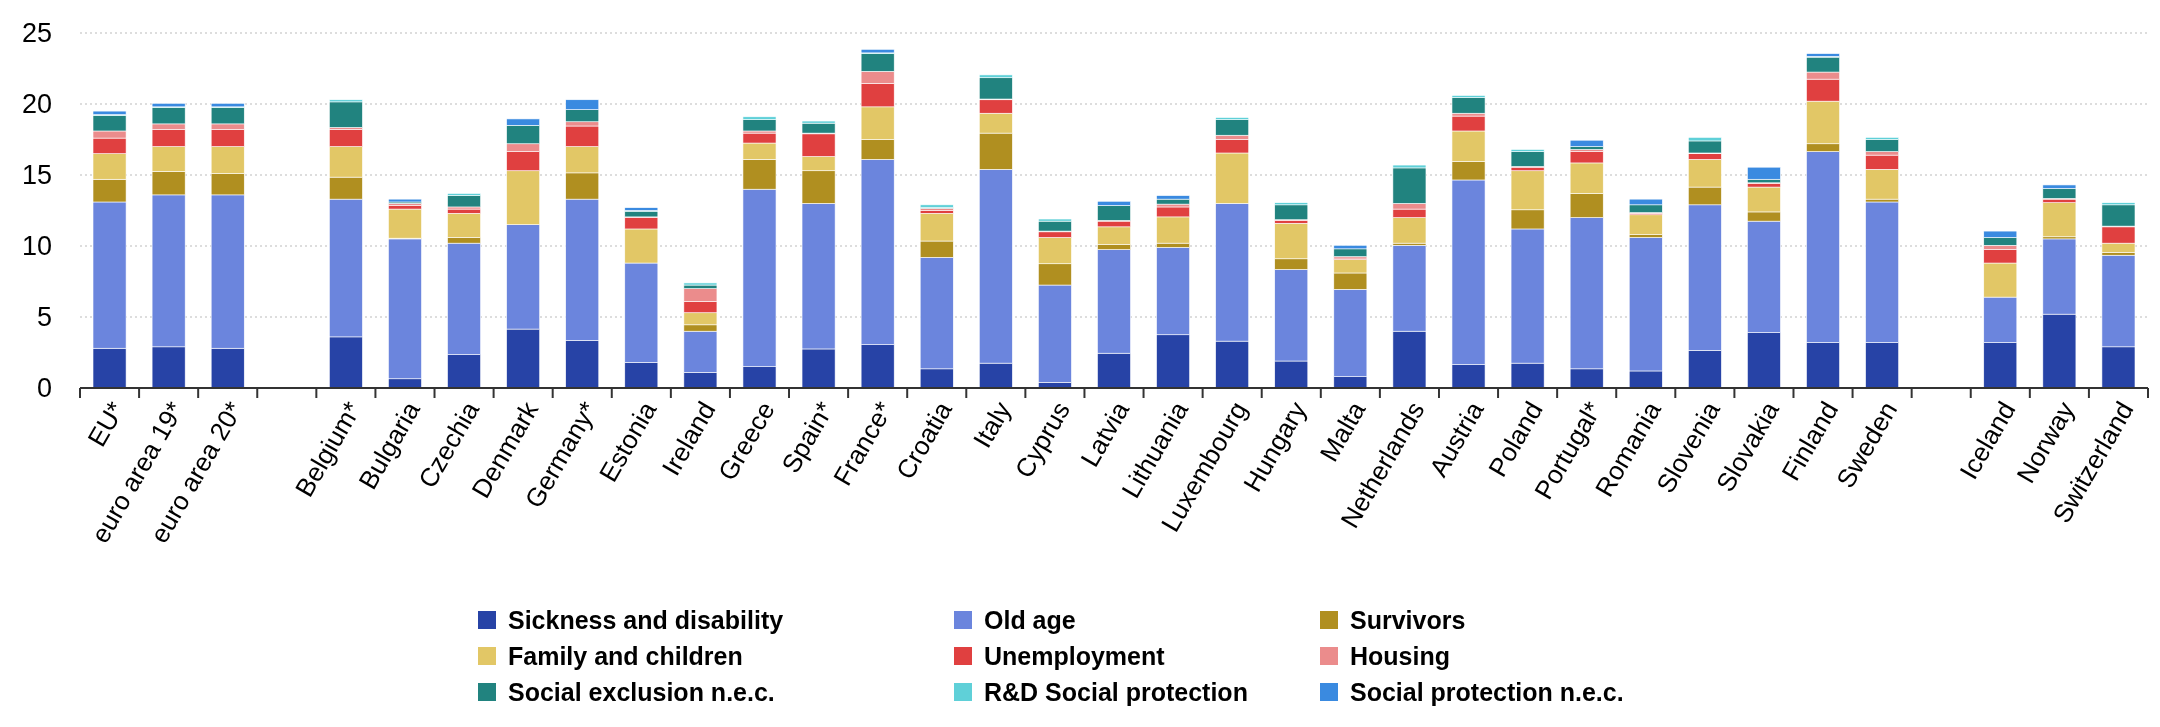 This screenshot has width=2160, height=727. What do you see at coordinates (36, 246) in the screenshot?
I see `y-tick-label: 10` at bounding box center [36, 246].